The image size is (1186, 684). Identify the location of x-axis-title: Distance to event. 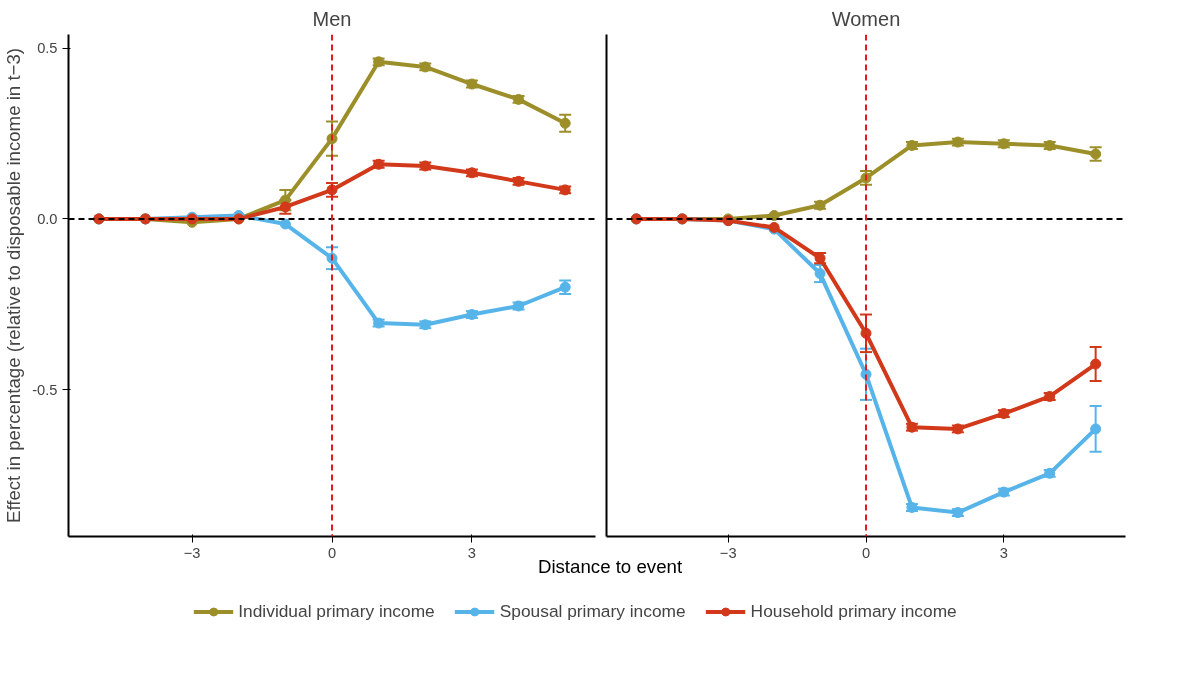
(610, 567).